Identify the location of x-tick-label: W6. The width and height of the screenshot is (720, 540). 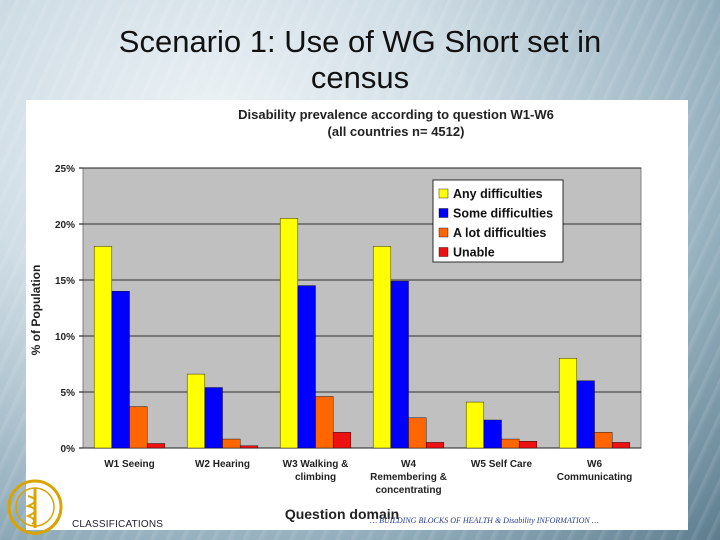
(594, 464).